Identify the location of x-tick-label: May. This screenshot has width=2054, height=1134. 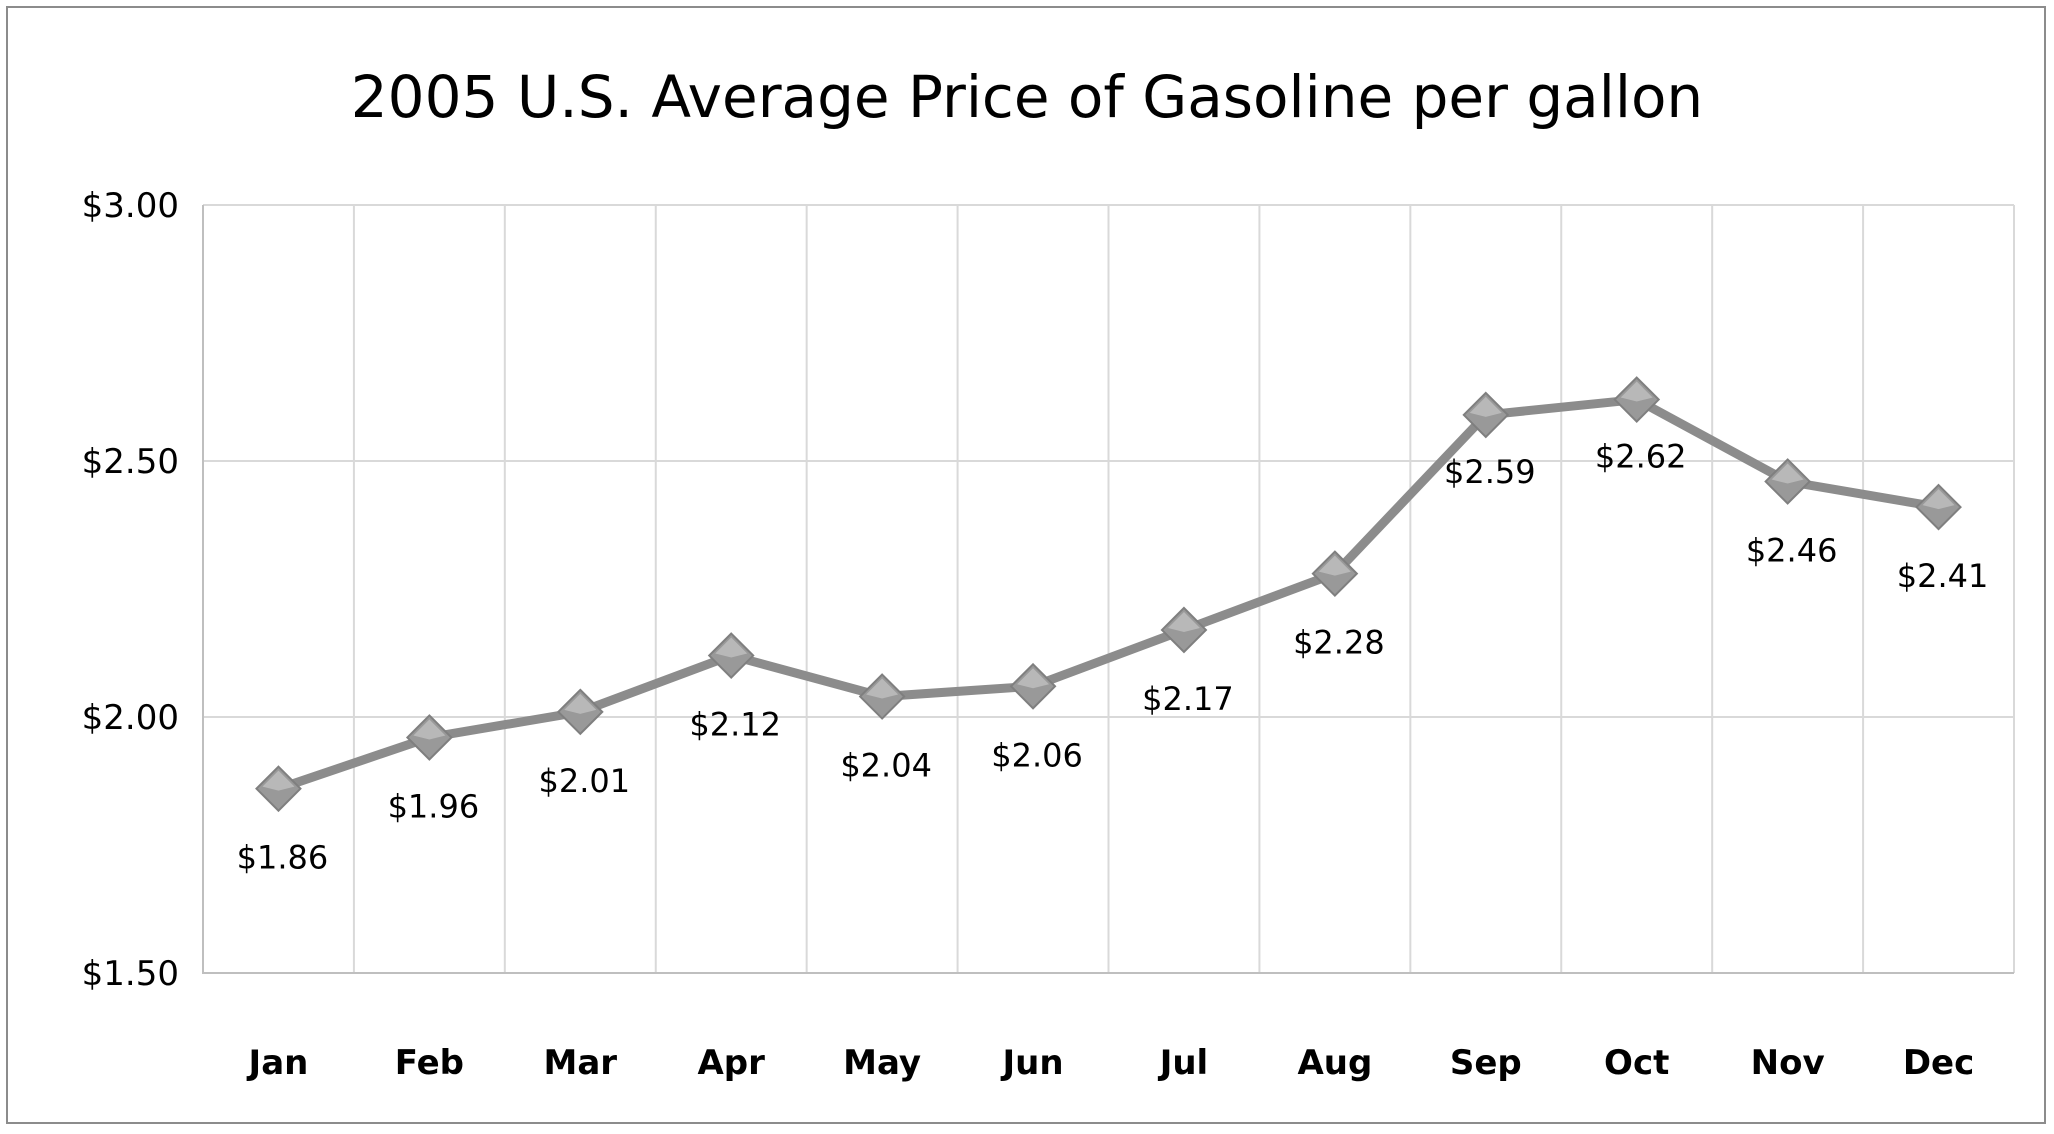
(882, 1063).